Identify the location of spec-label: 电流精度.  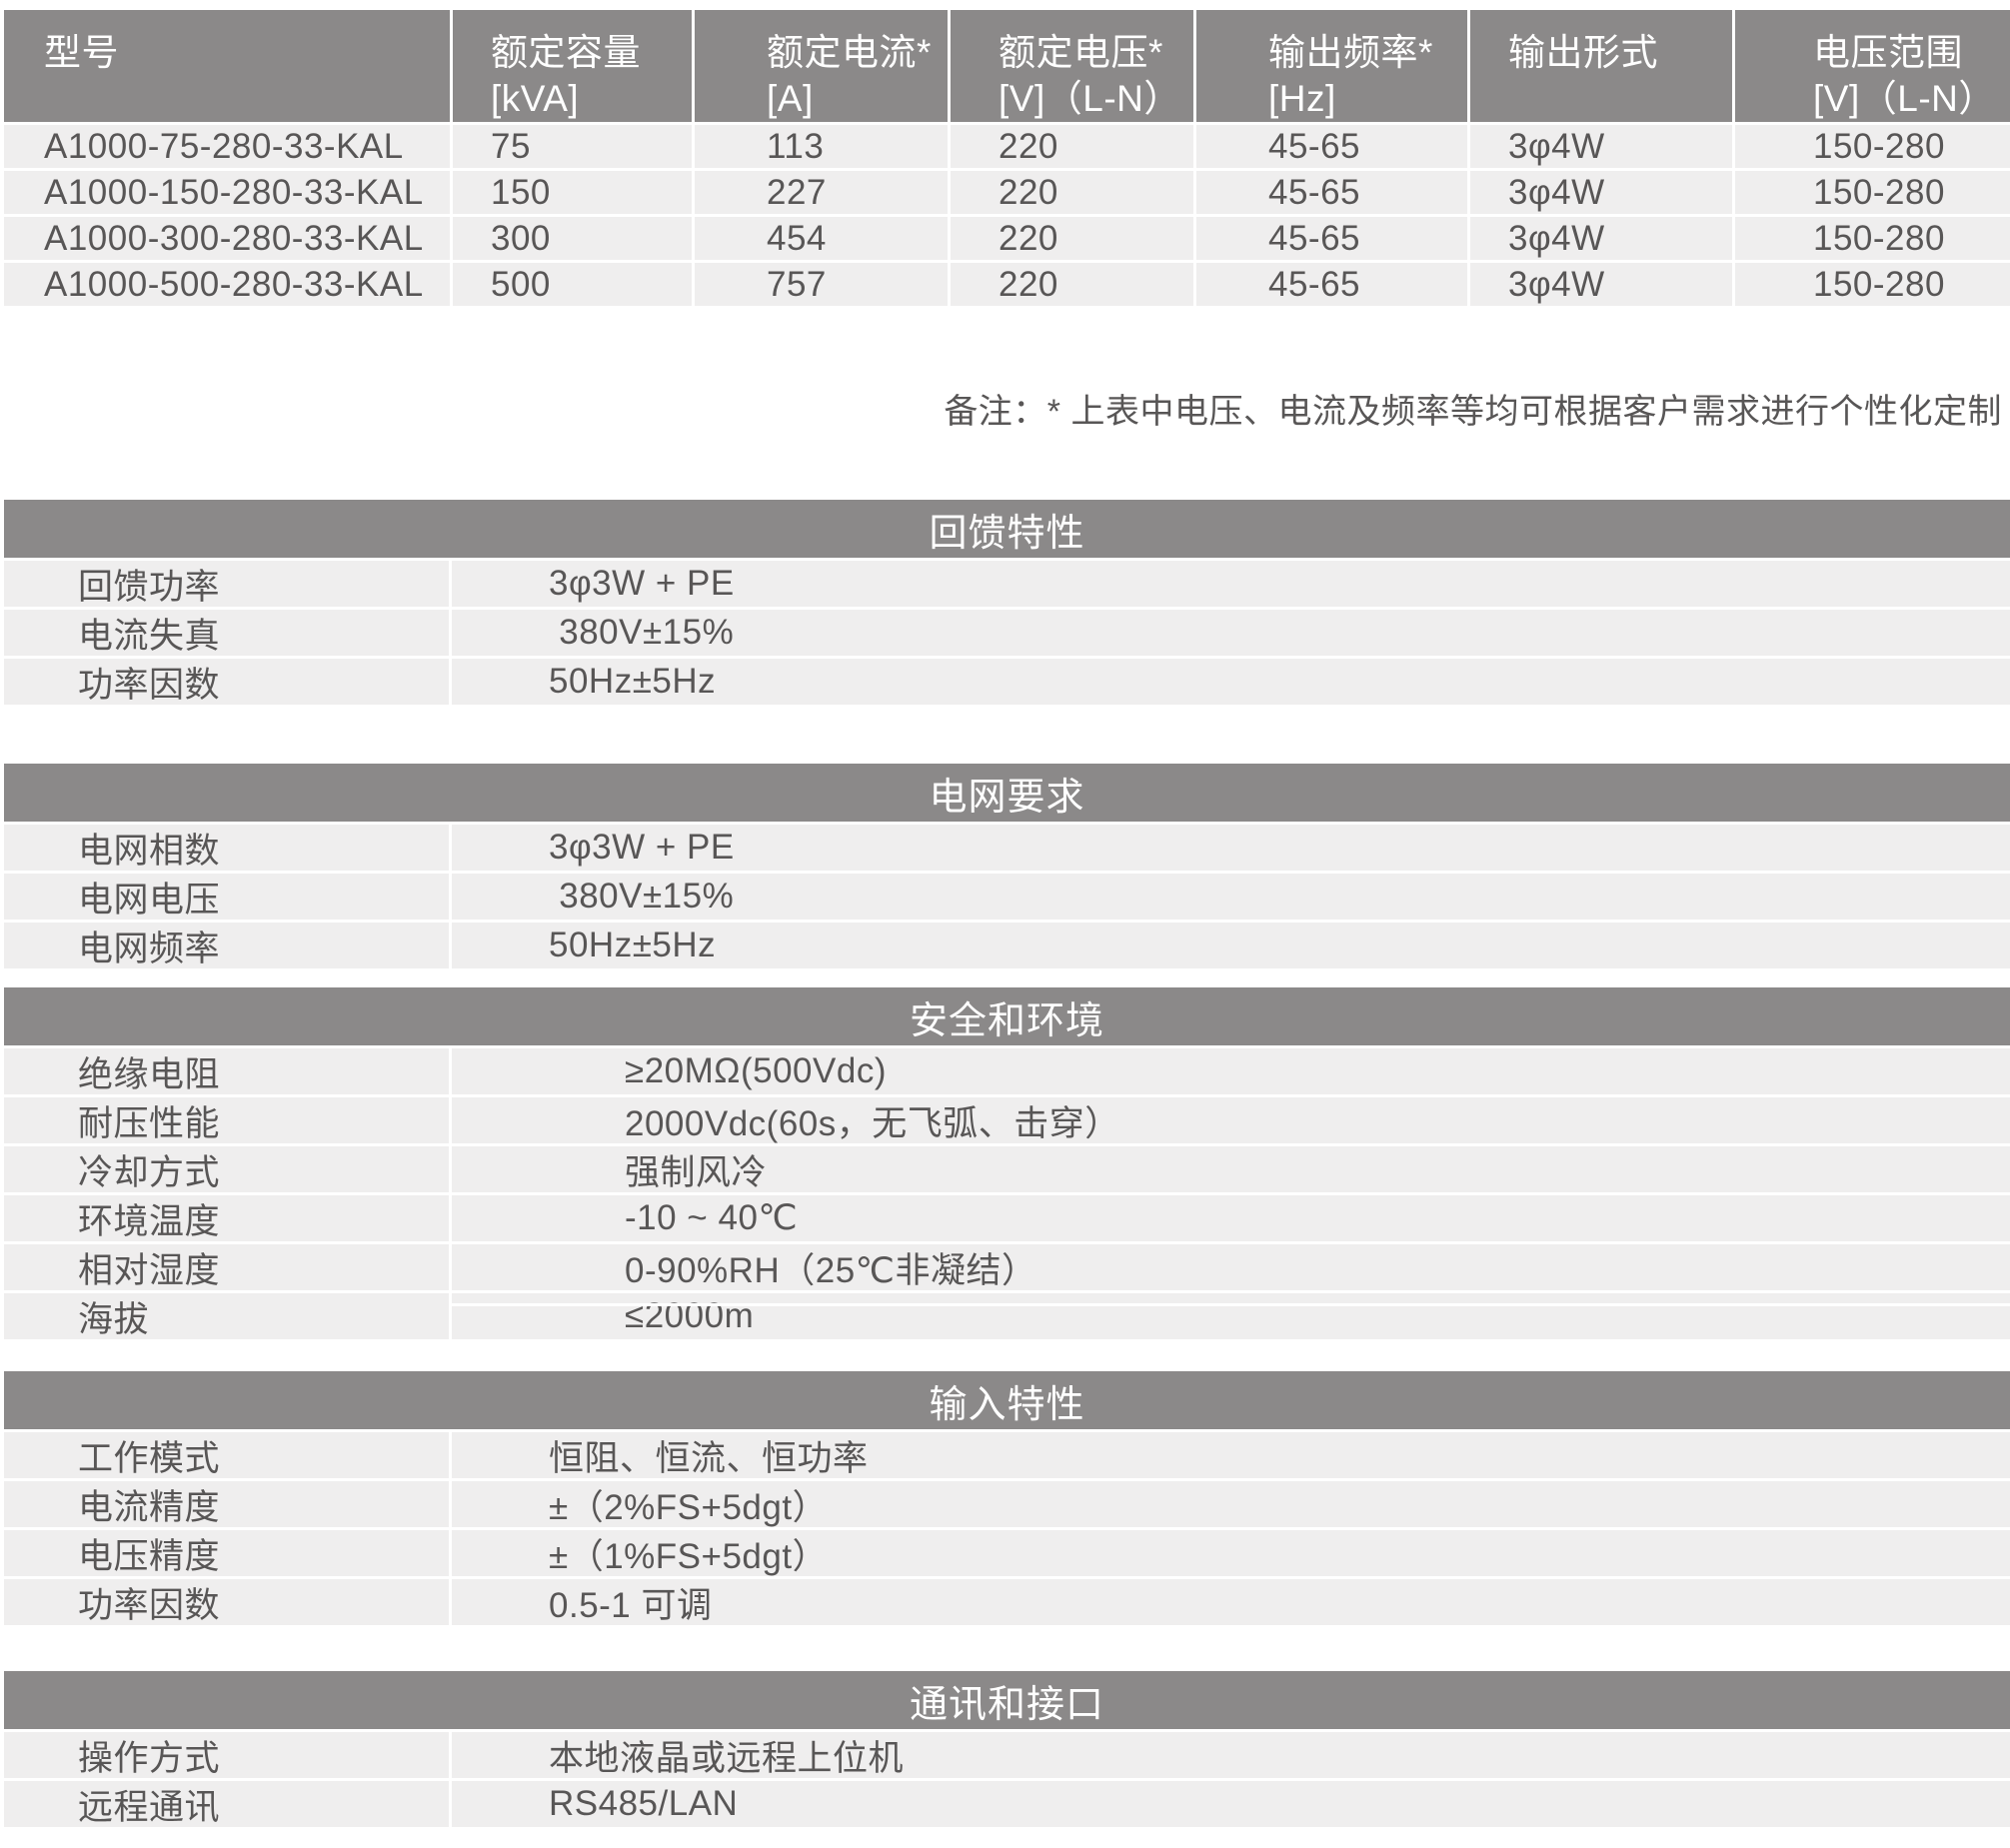
(226, 1503).